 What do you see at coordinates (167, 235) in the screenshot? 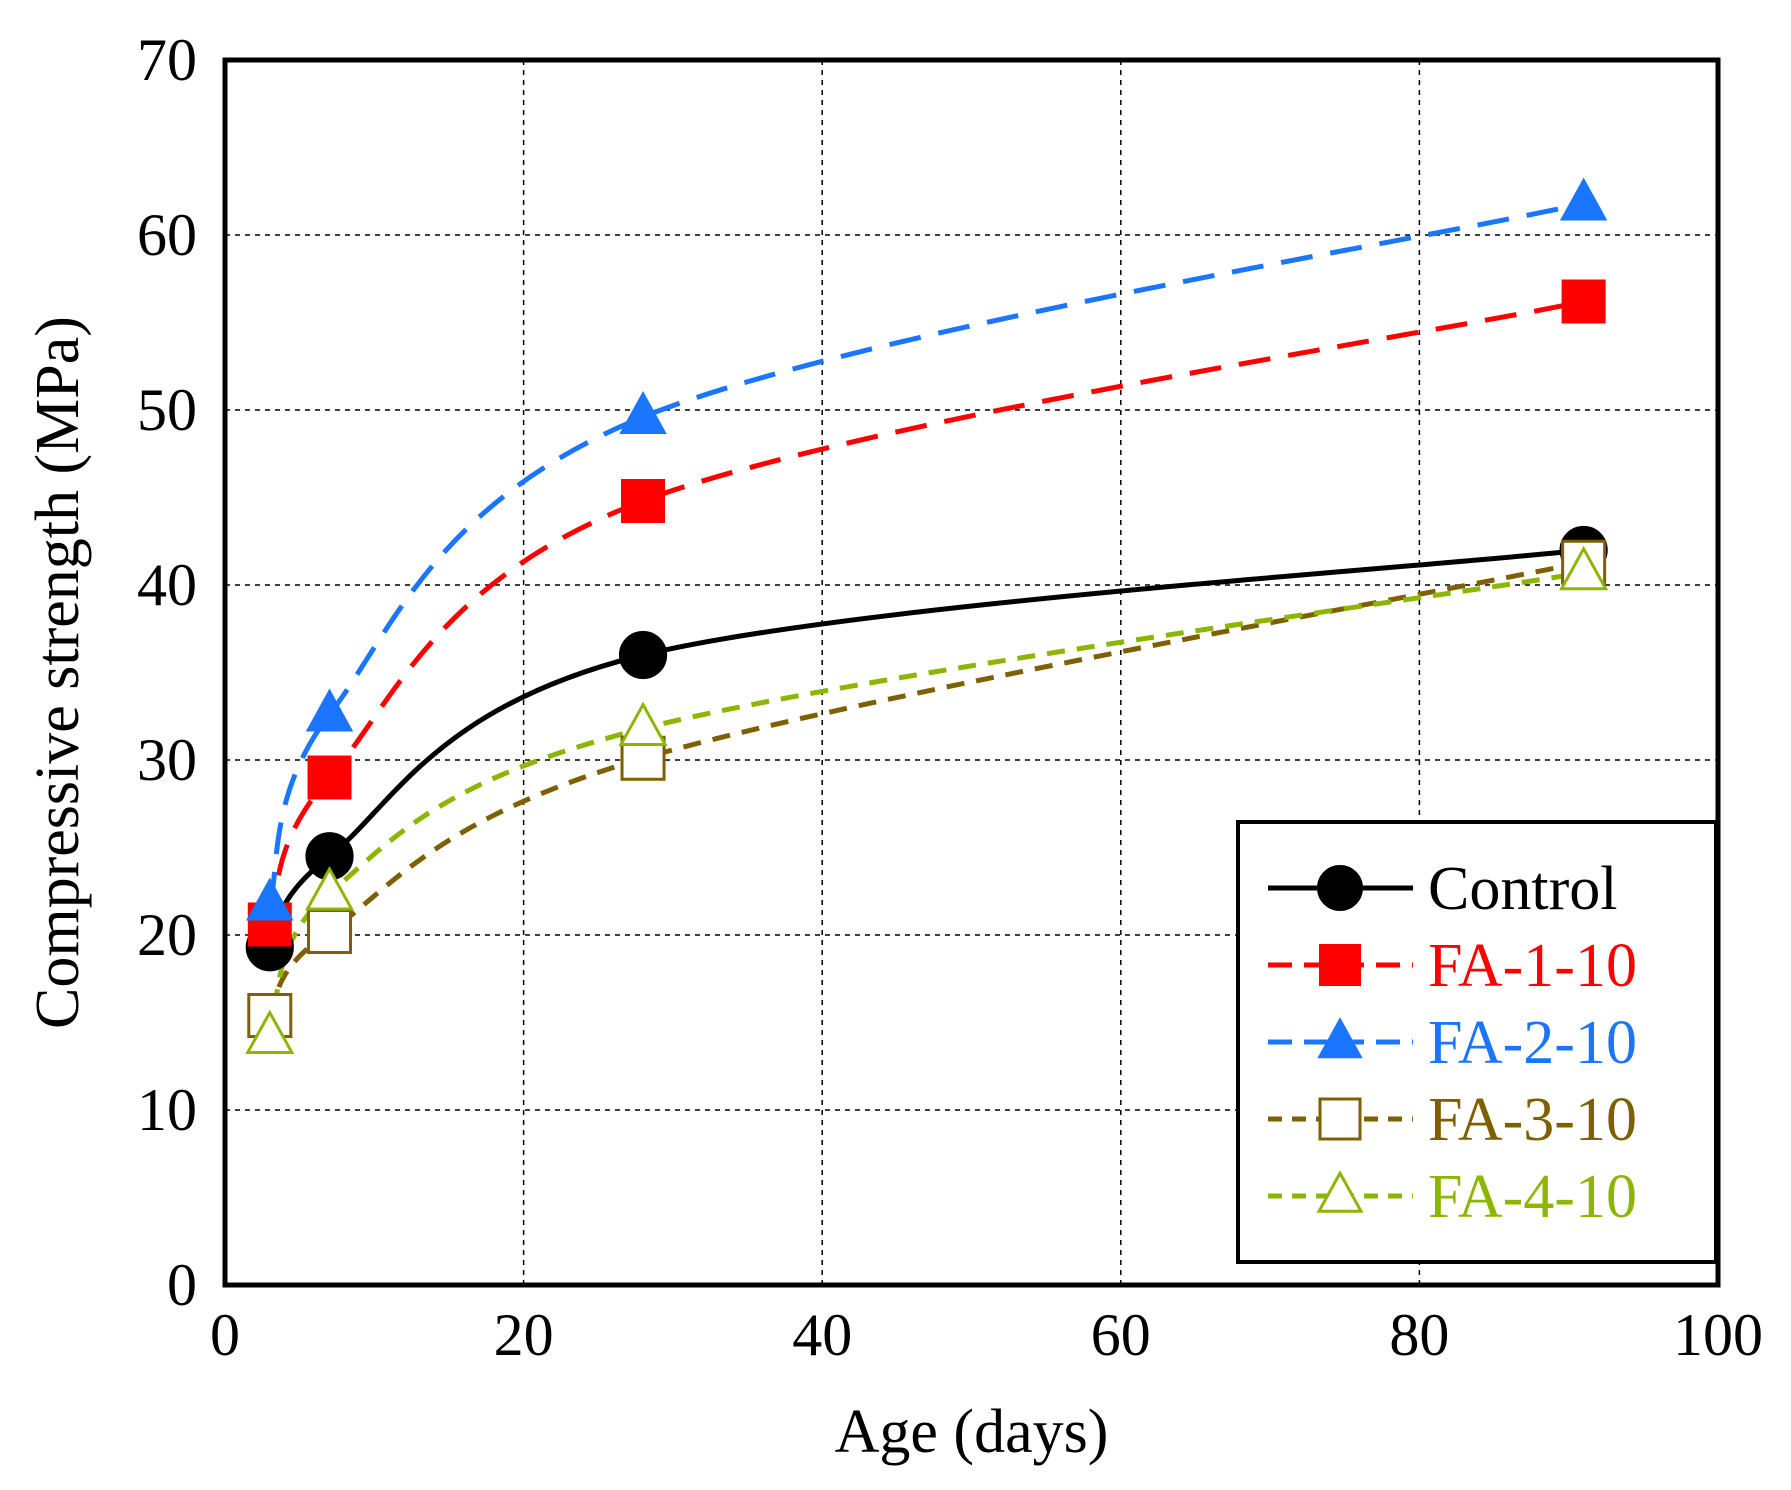
I see `y-tick-label: 60` at bounding box center [167, 235].